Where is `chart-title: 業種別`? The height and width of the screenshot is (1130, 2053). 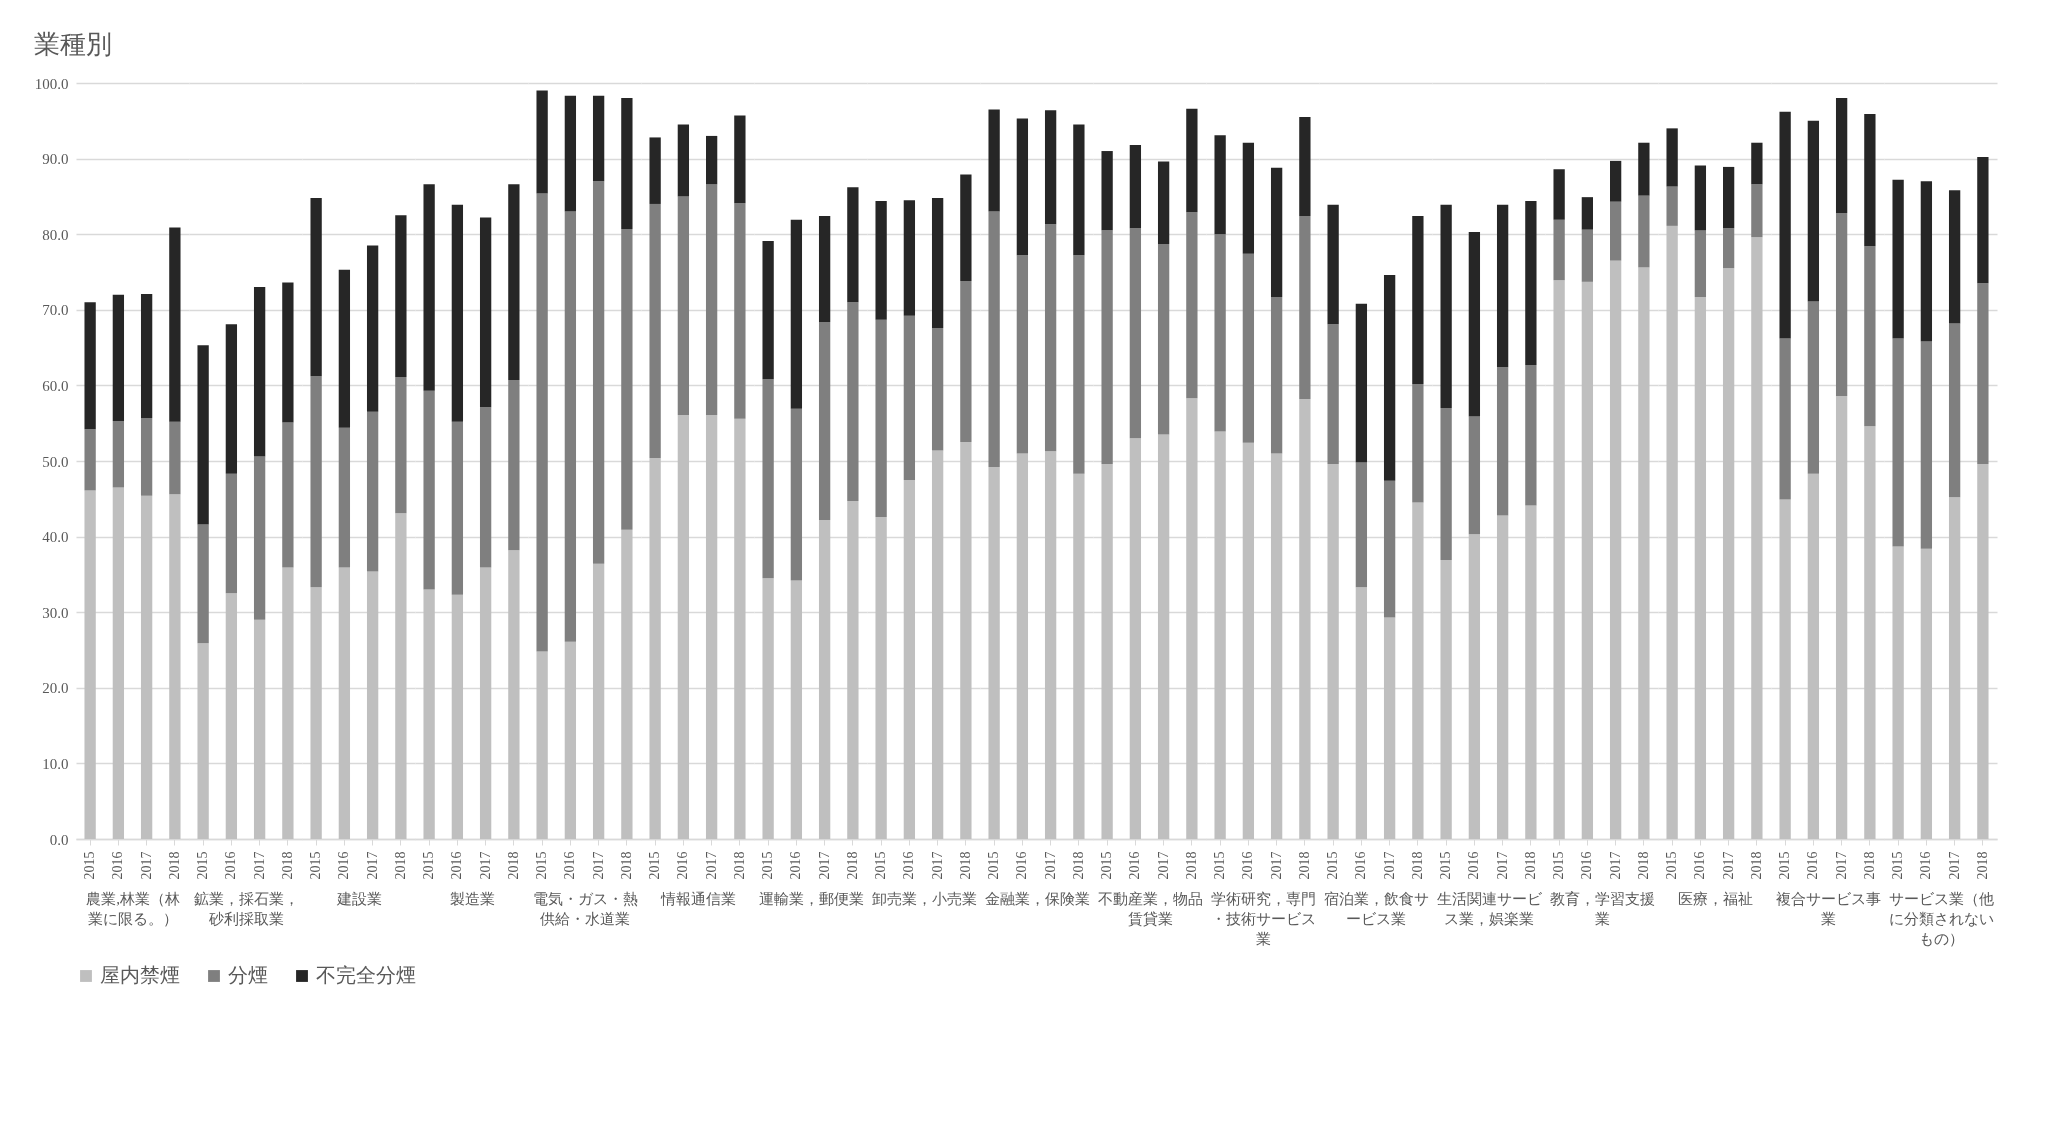 chart-title: 業種別 is located at coordinates (73, 44).